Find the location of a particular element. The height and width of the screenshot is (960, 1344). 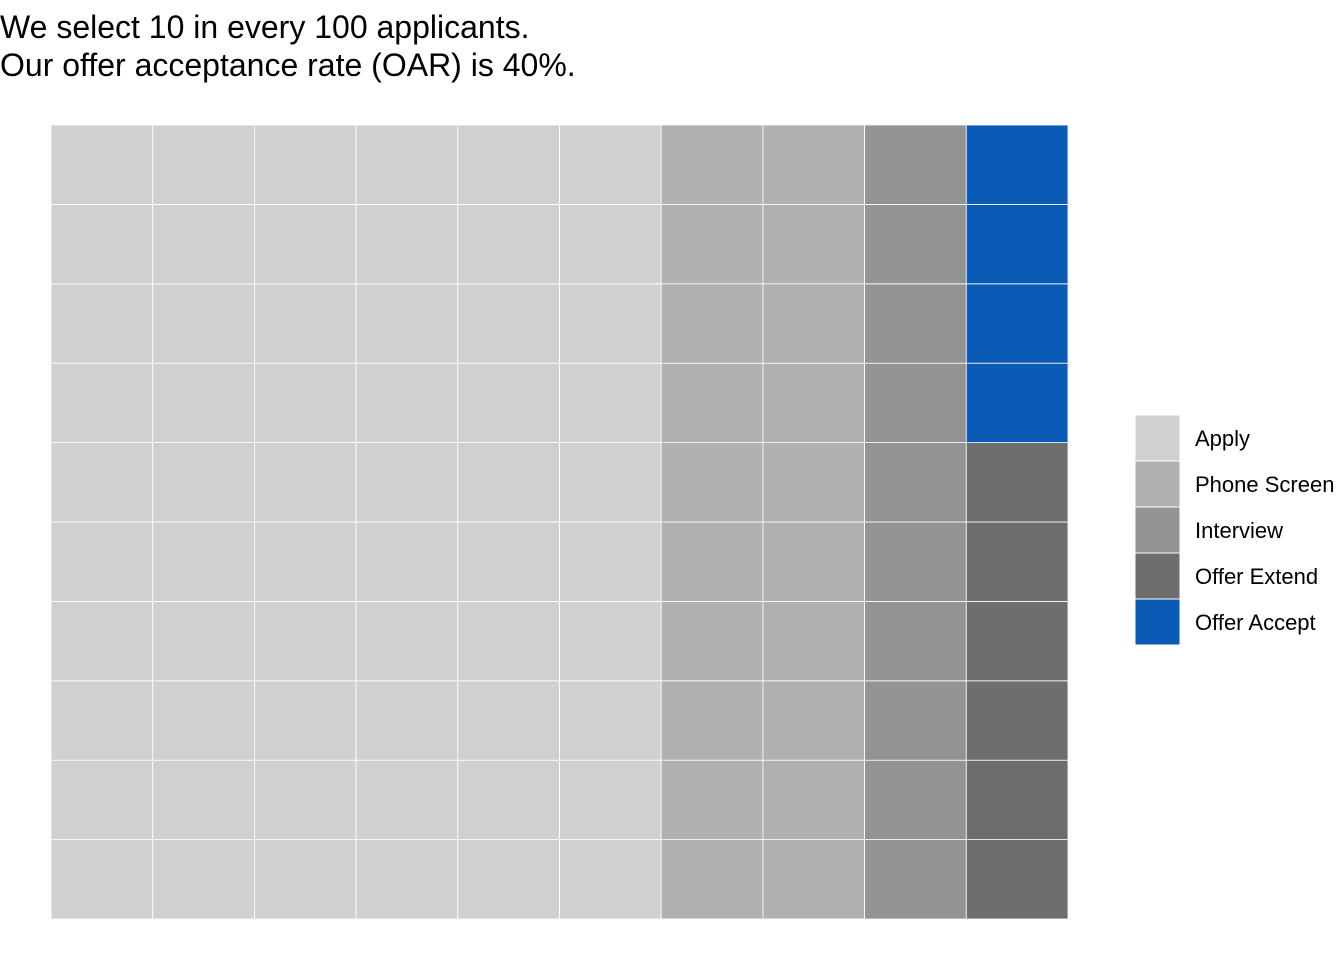

legend-label-phone-screen: Phone Screen is located at coordinates (1264, 484).